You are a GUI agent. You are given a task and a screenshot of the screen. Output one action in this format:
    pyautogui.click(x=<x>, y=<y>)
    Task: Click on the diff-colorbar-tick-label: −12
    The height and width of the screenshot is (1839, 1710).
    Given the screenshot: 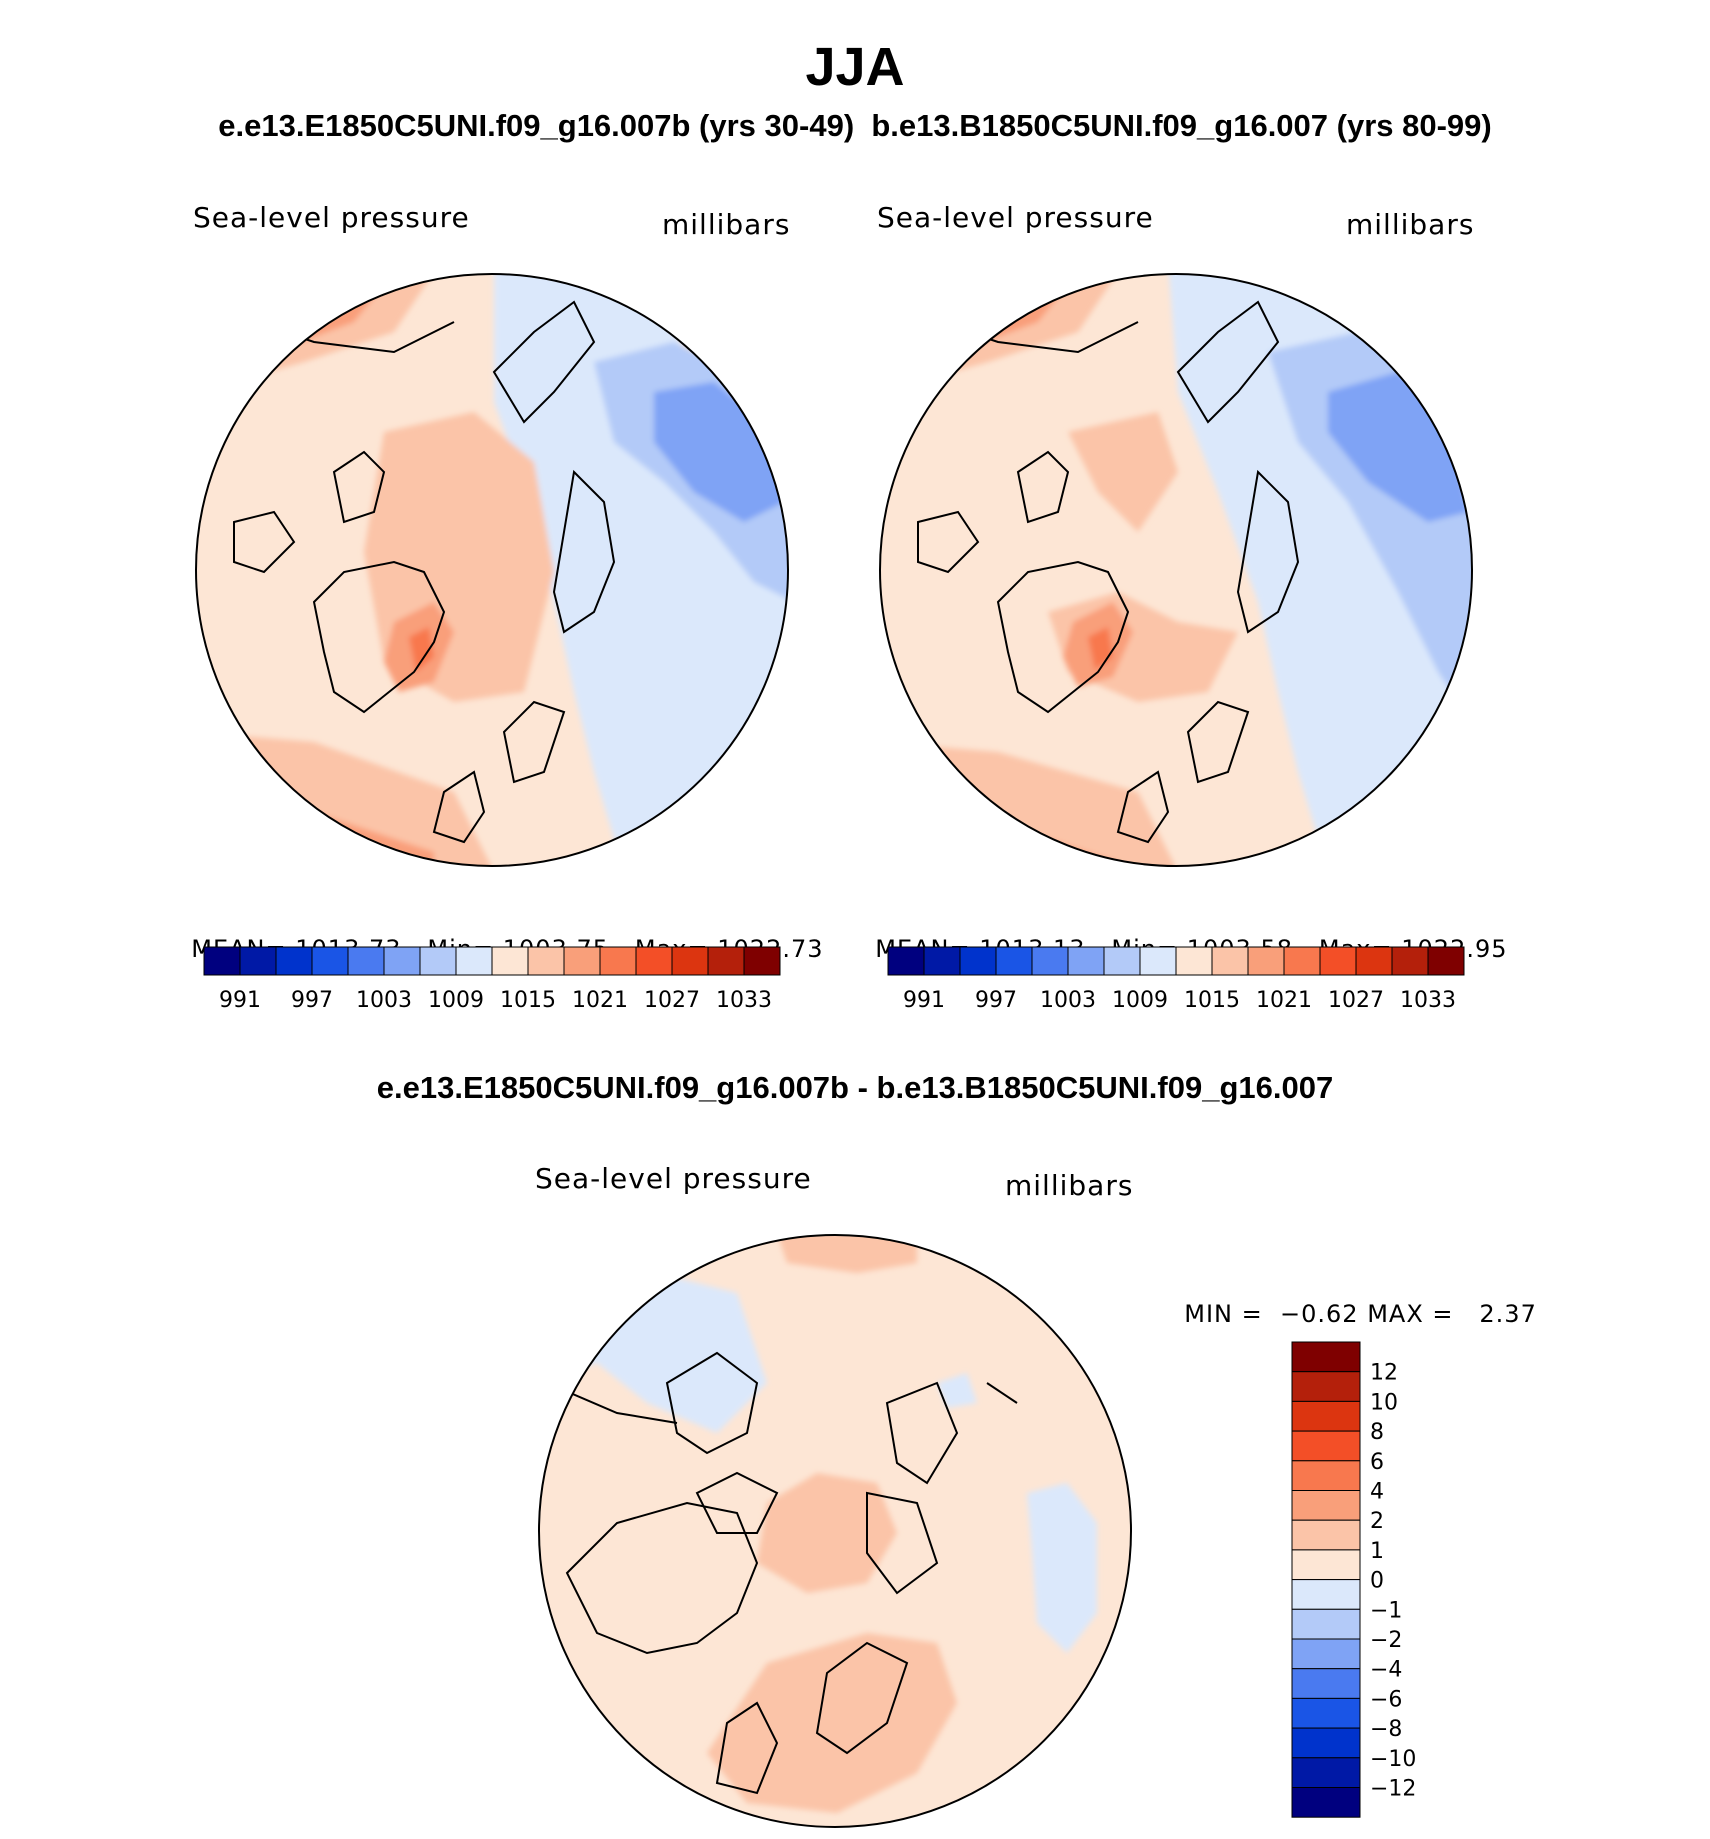 What is the action you would take?
    pyautogui.click(x=1393, y=1789)
    